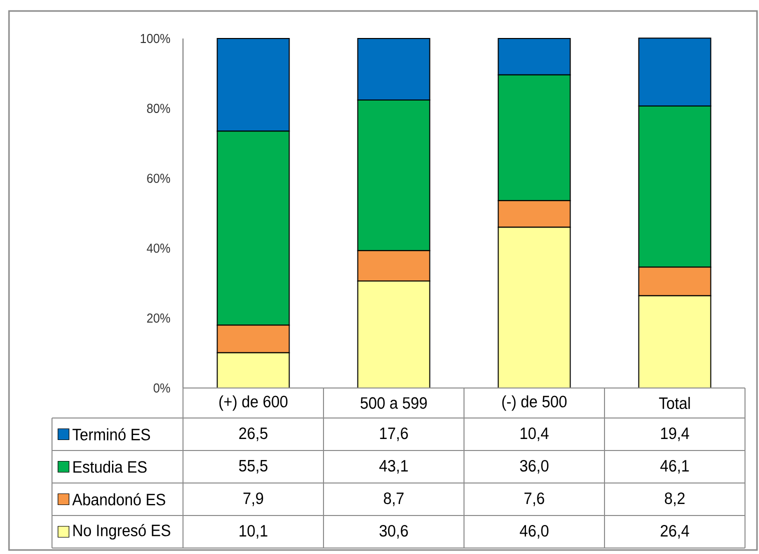 The width and height of the screenshot is (759, 554). What do you see at coordinates (253, 403) in the screenshot?
I see `x-tick-label: (+) de 600` at bounding box center [253, 403].